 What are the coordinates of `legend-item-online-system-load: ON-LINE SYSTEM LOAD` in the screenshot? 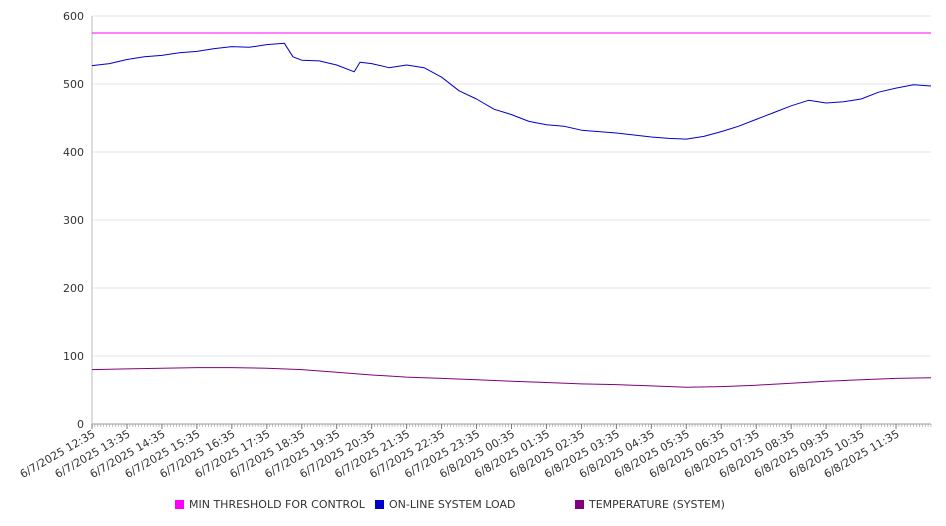 It's located at (445, 504).